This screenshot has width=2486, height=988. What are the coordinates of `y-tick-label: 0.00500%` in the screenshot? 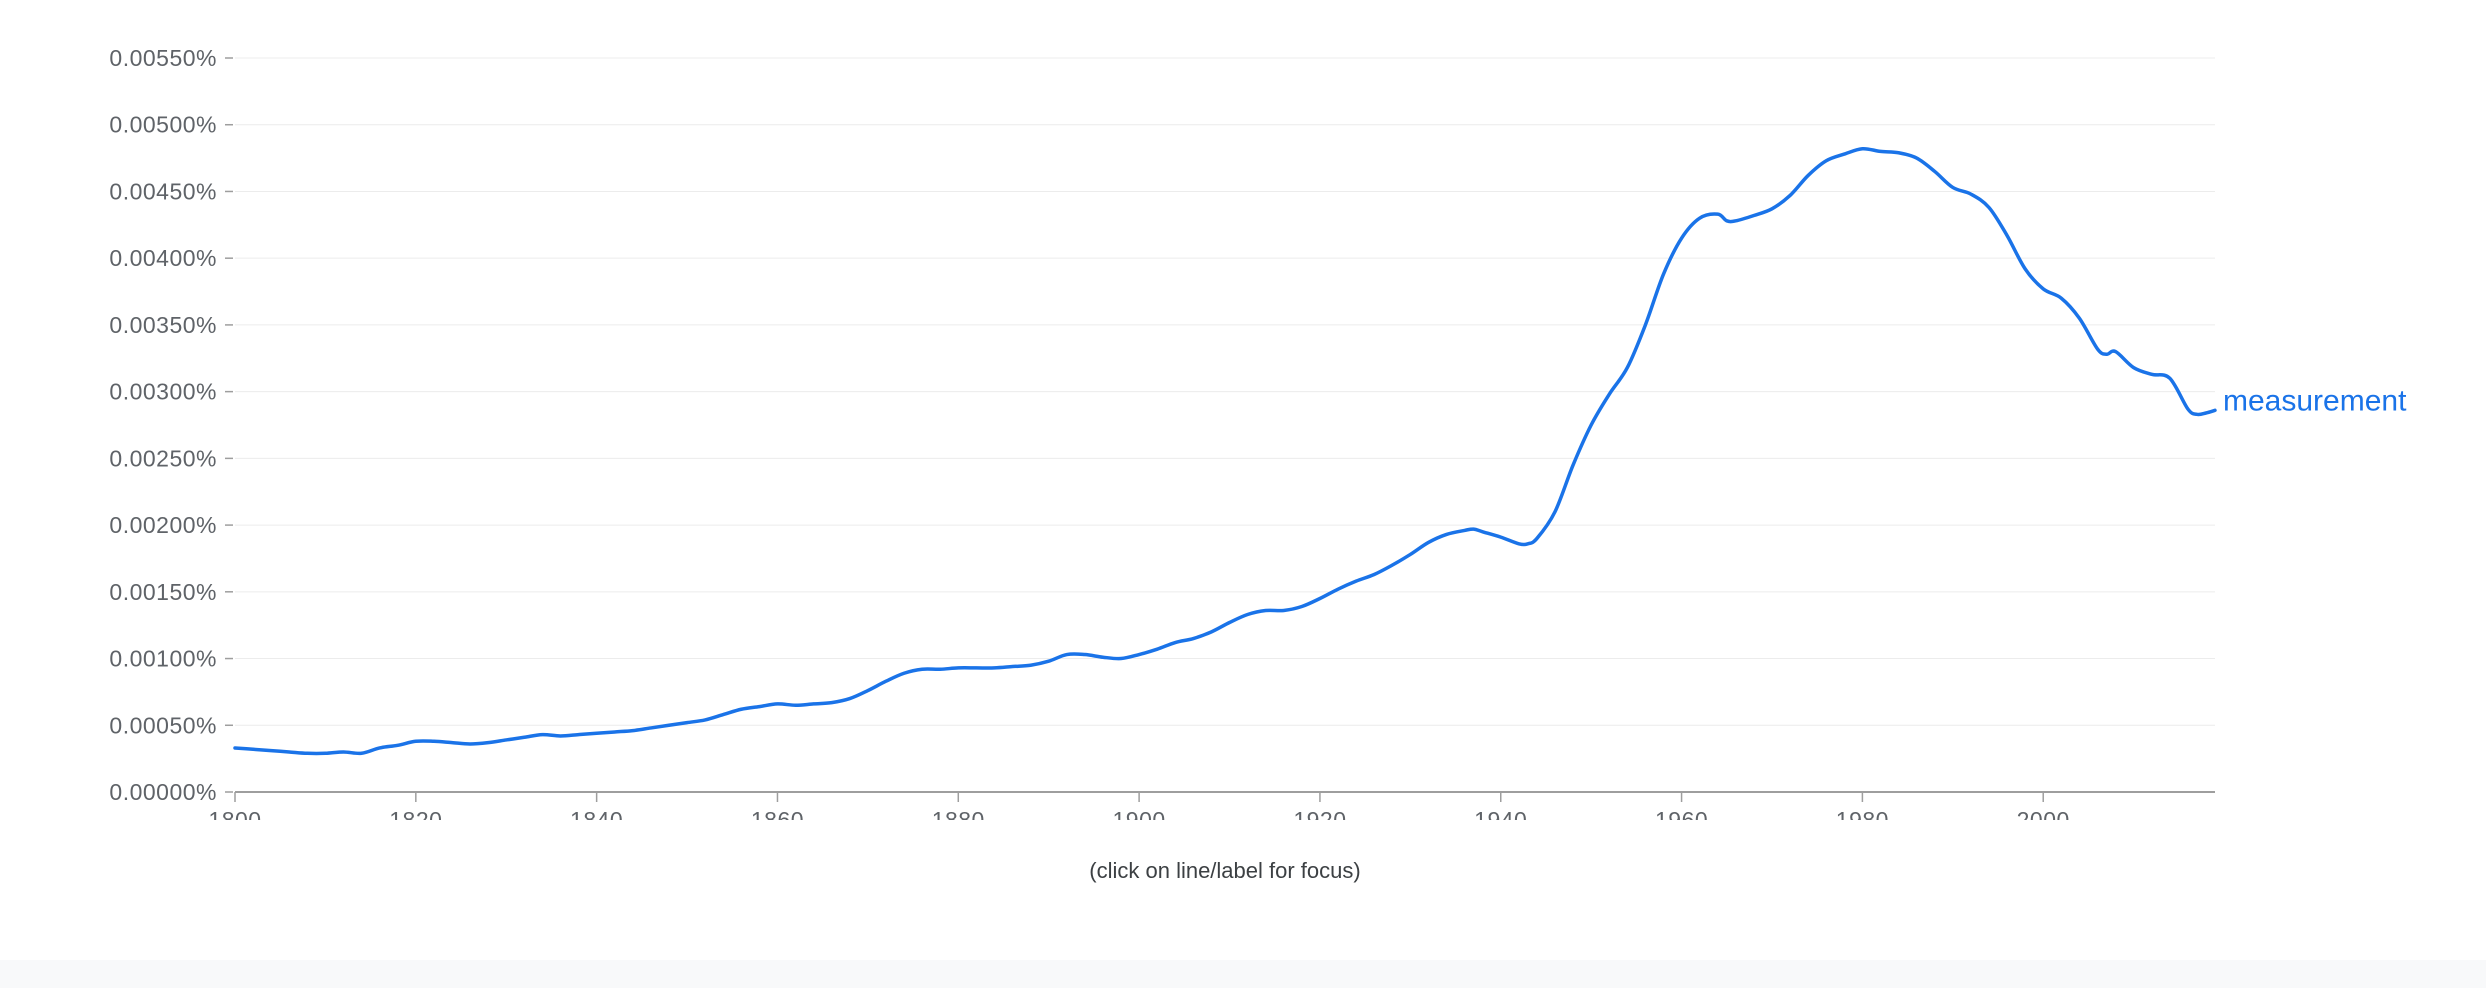 It's located at (163, 125).